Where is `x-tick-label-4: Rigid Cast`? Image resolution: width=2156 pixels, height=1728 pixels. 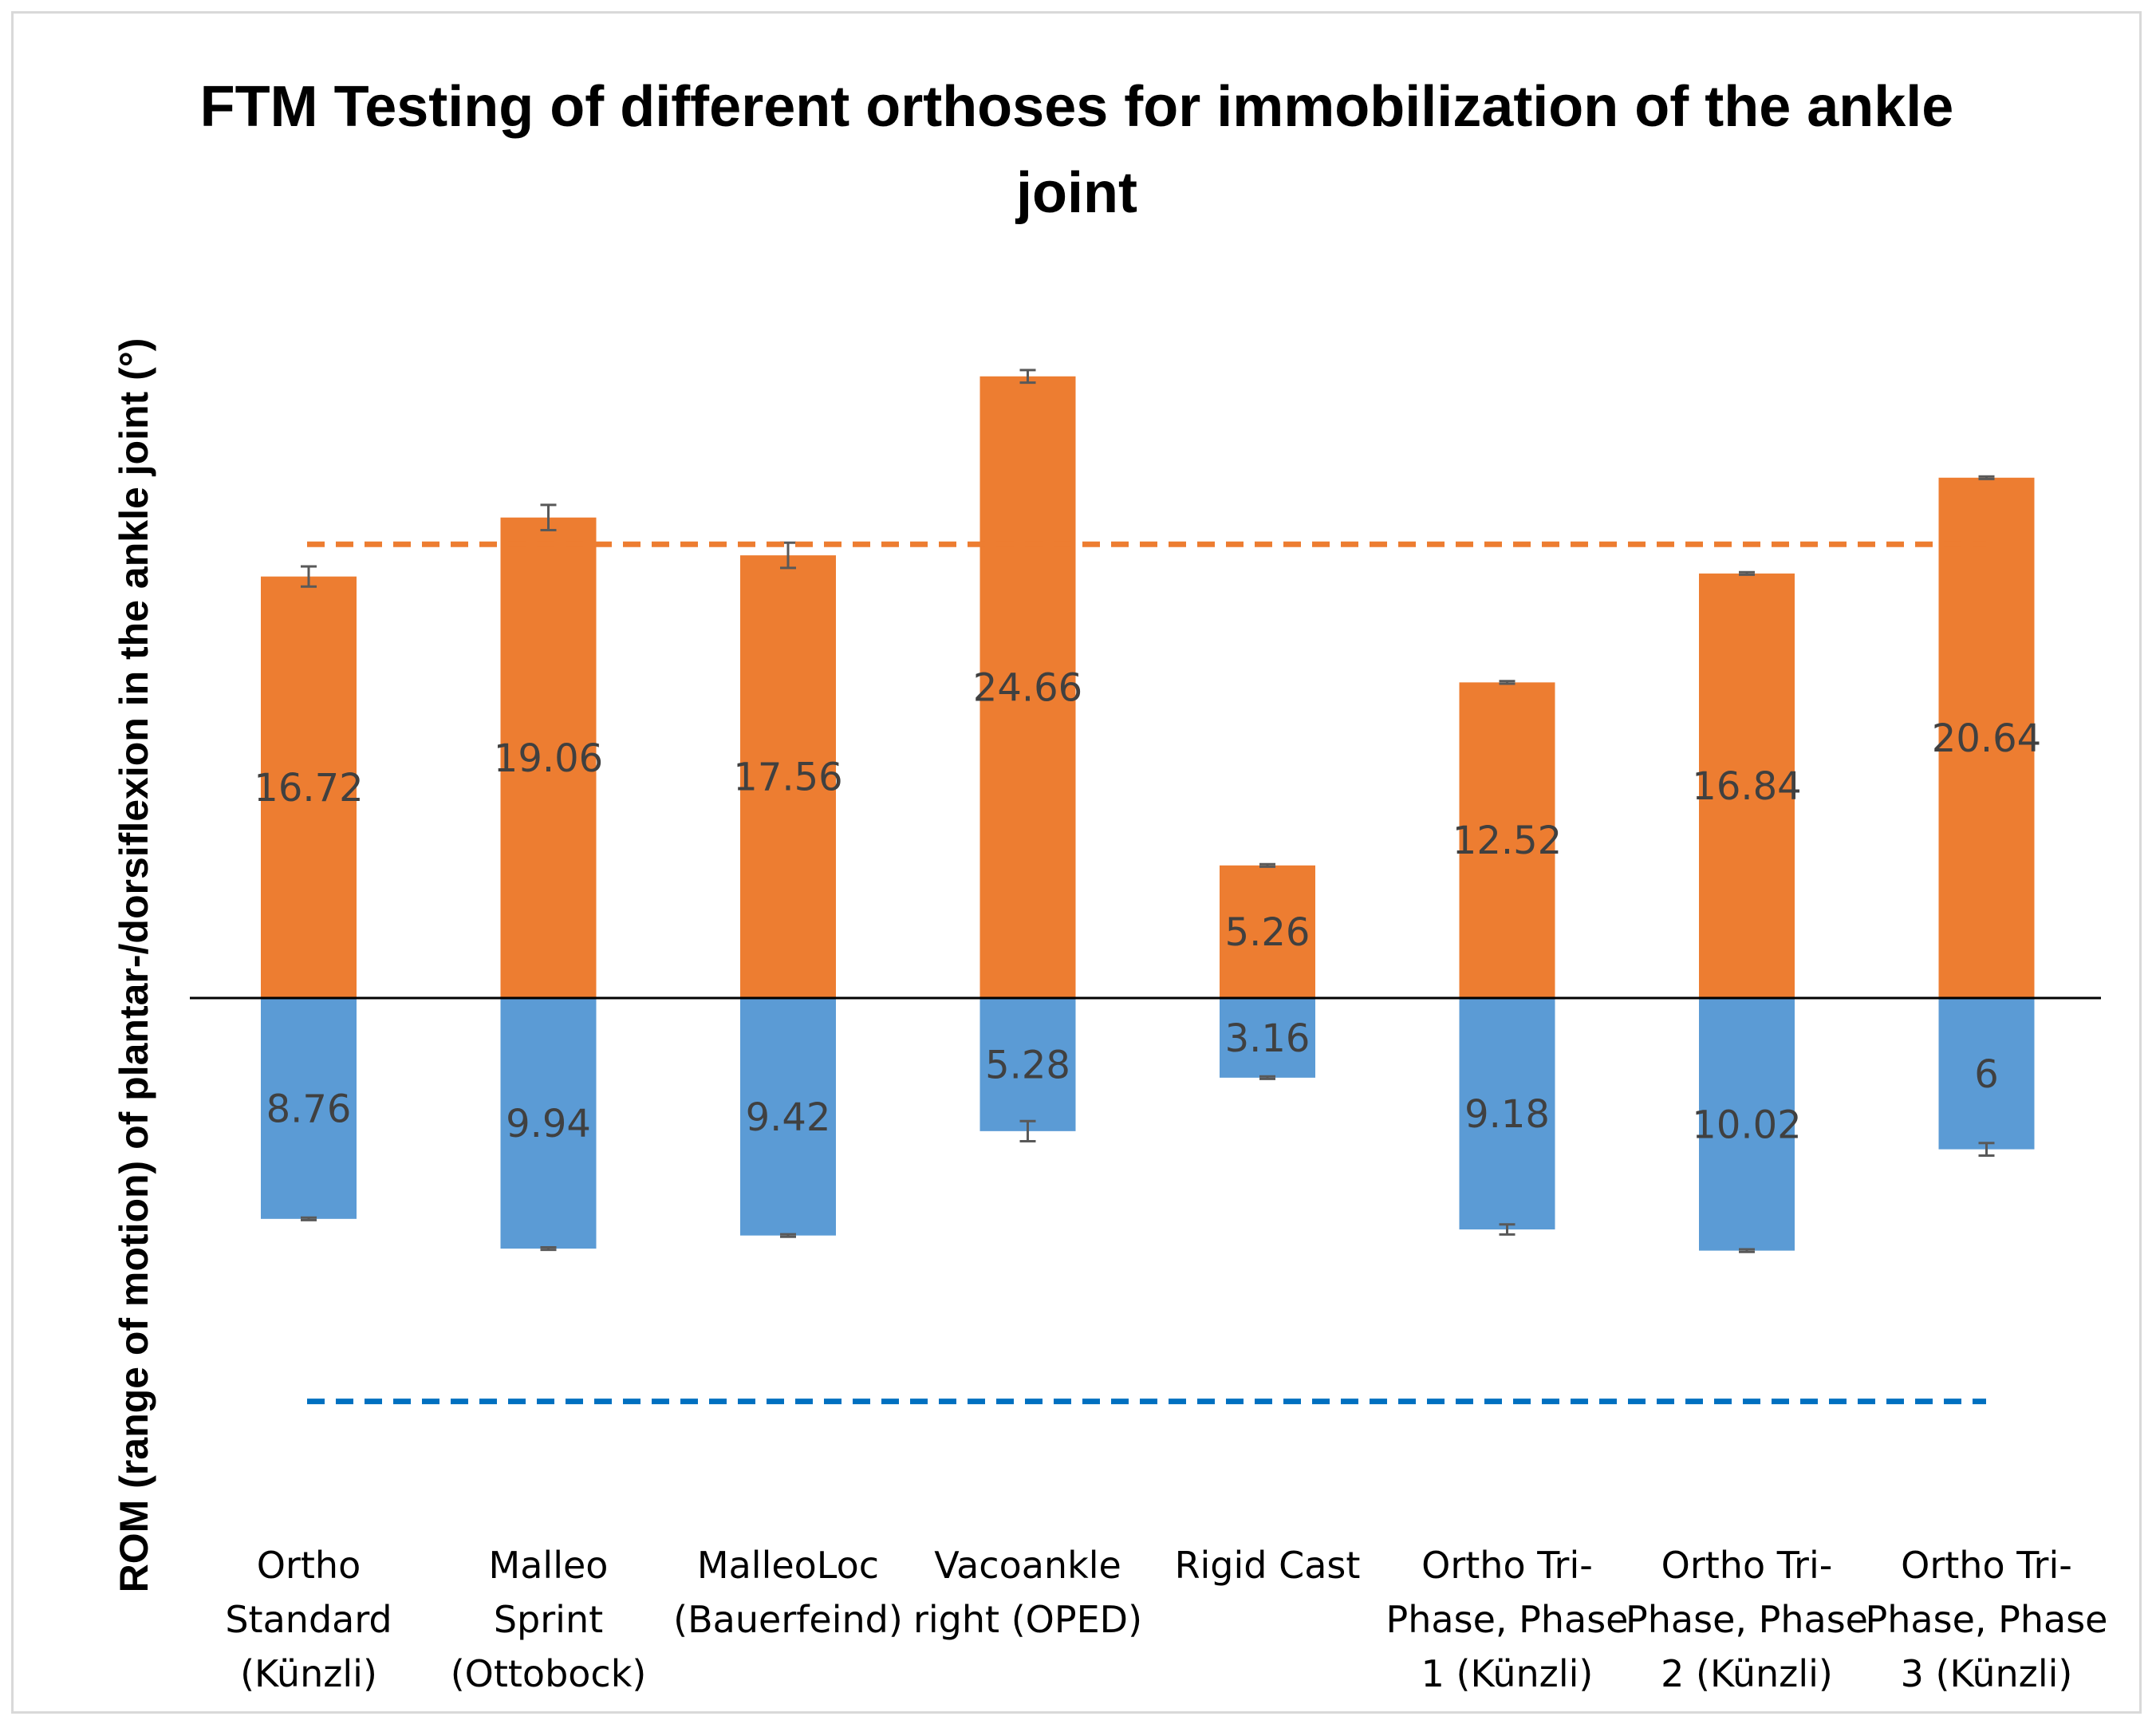 x-tick-label-4: Rigid Cast is located at coordinates (1268, 1566).